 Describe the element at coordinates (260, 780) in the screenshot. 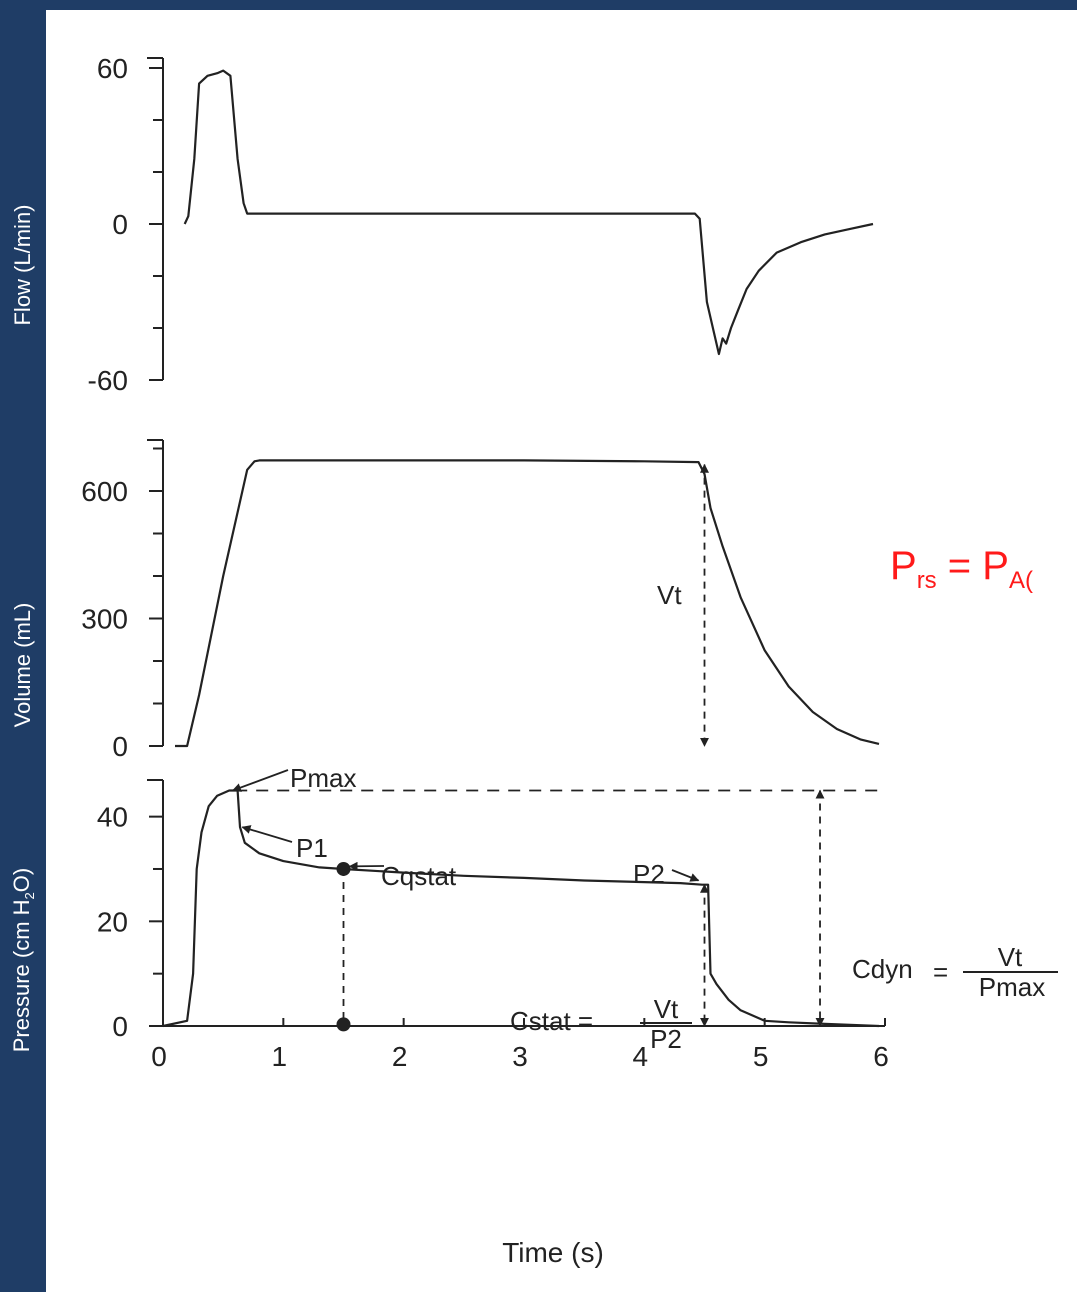

I see `pmax-pointer` at that location.